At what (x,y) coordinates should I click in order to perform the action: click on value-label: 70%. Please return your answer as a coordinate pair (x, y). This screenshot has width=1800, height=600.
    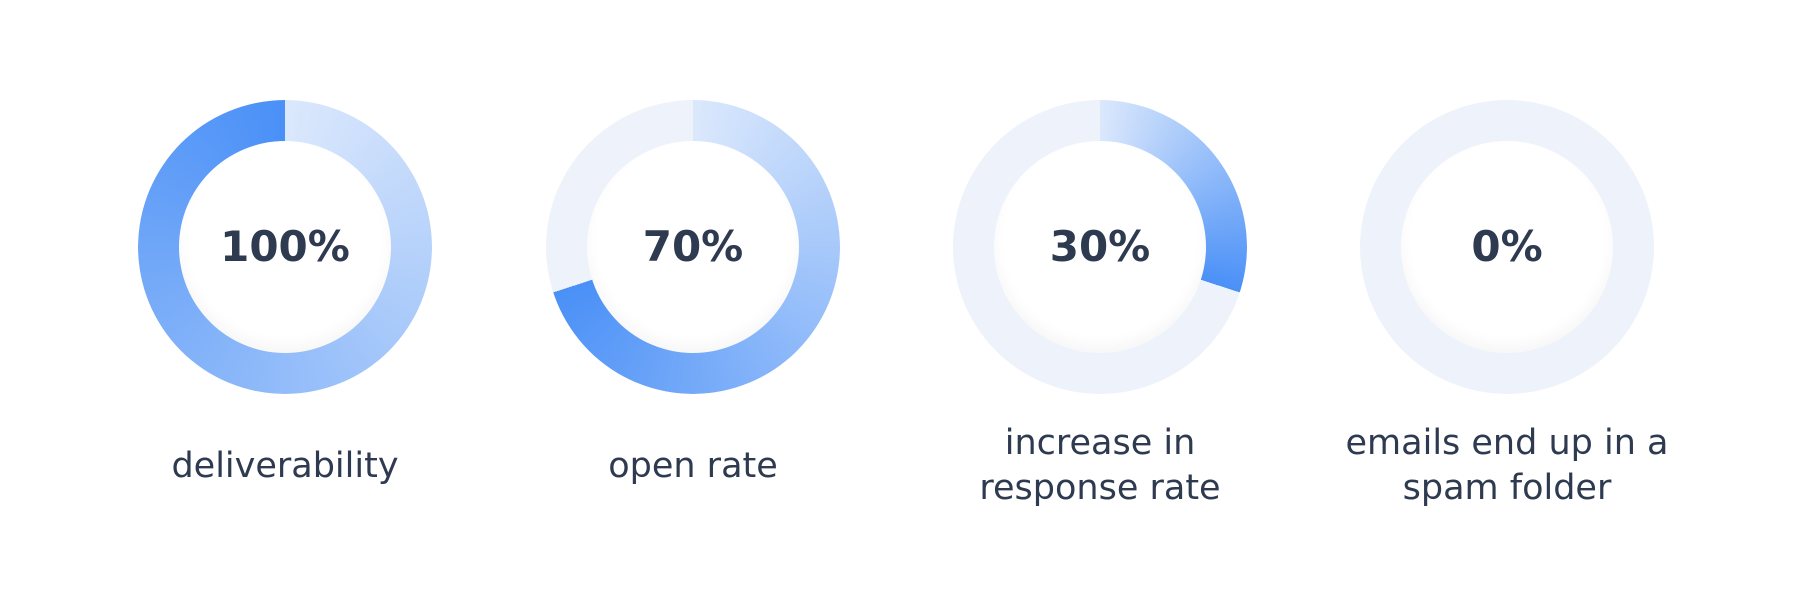
    Looking at the image, I should click on (693, 246).